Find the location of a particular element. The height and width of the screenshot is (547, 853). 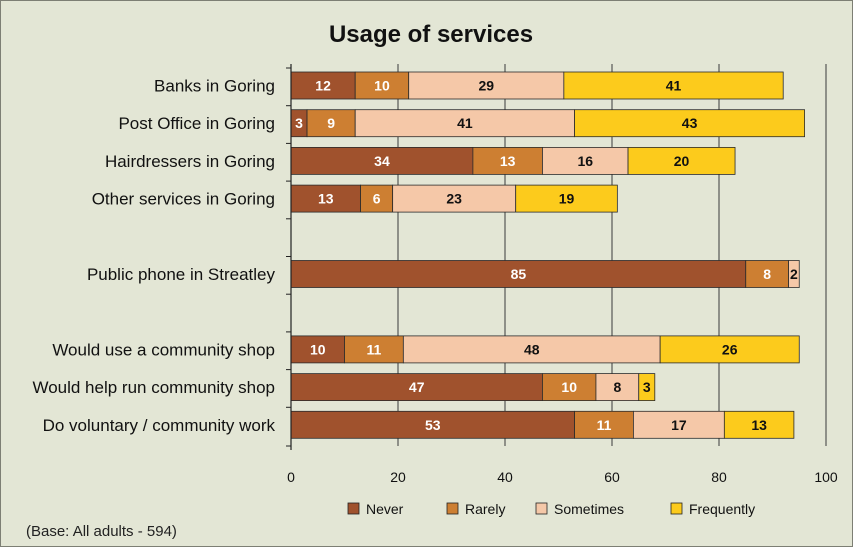

bar-never-would-help-run-community-shop is located at coordinates (416, 387).